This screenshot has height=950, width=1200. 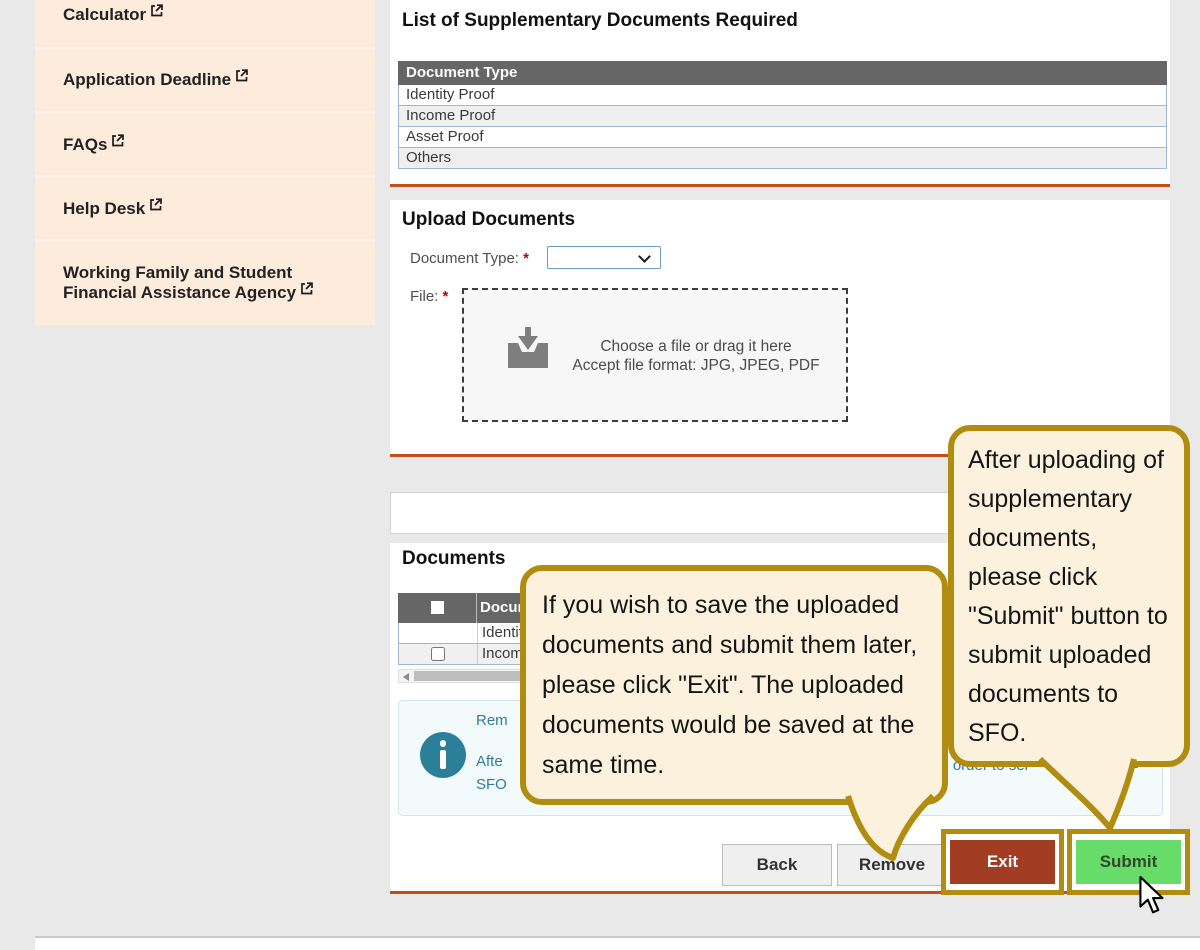 What do you see at coordinates (205, 144) in the screenshot?
I see `sidebar-item-faqs: FAQs` at bounding box center [205, 144].